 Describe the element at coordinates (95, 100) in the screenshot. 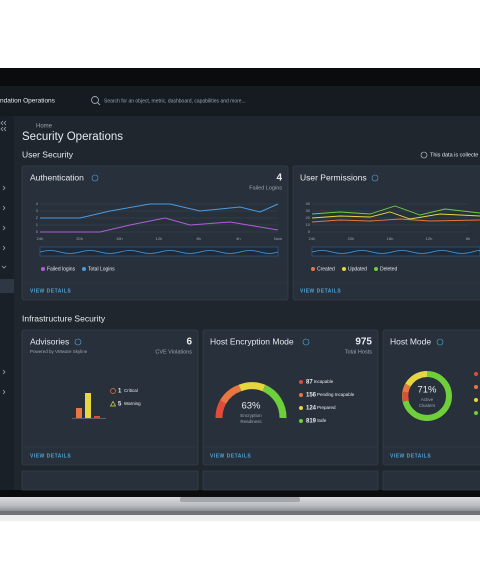

I see `search-icon` at that location.